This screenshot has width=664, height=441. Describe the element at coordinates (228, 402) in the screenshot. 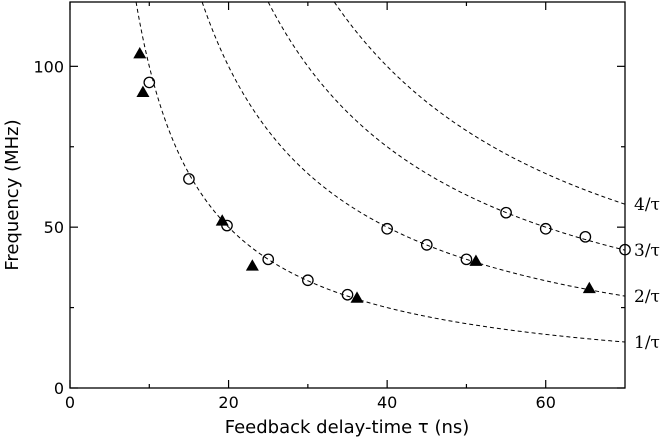

I see `x-tick-label: 20` at that location.